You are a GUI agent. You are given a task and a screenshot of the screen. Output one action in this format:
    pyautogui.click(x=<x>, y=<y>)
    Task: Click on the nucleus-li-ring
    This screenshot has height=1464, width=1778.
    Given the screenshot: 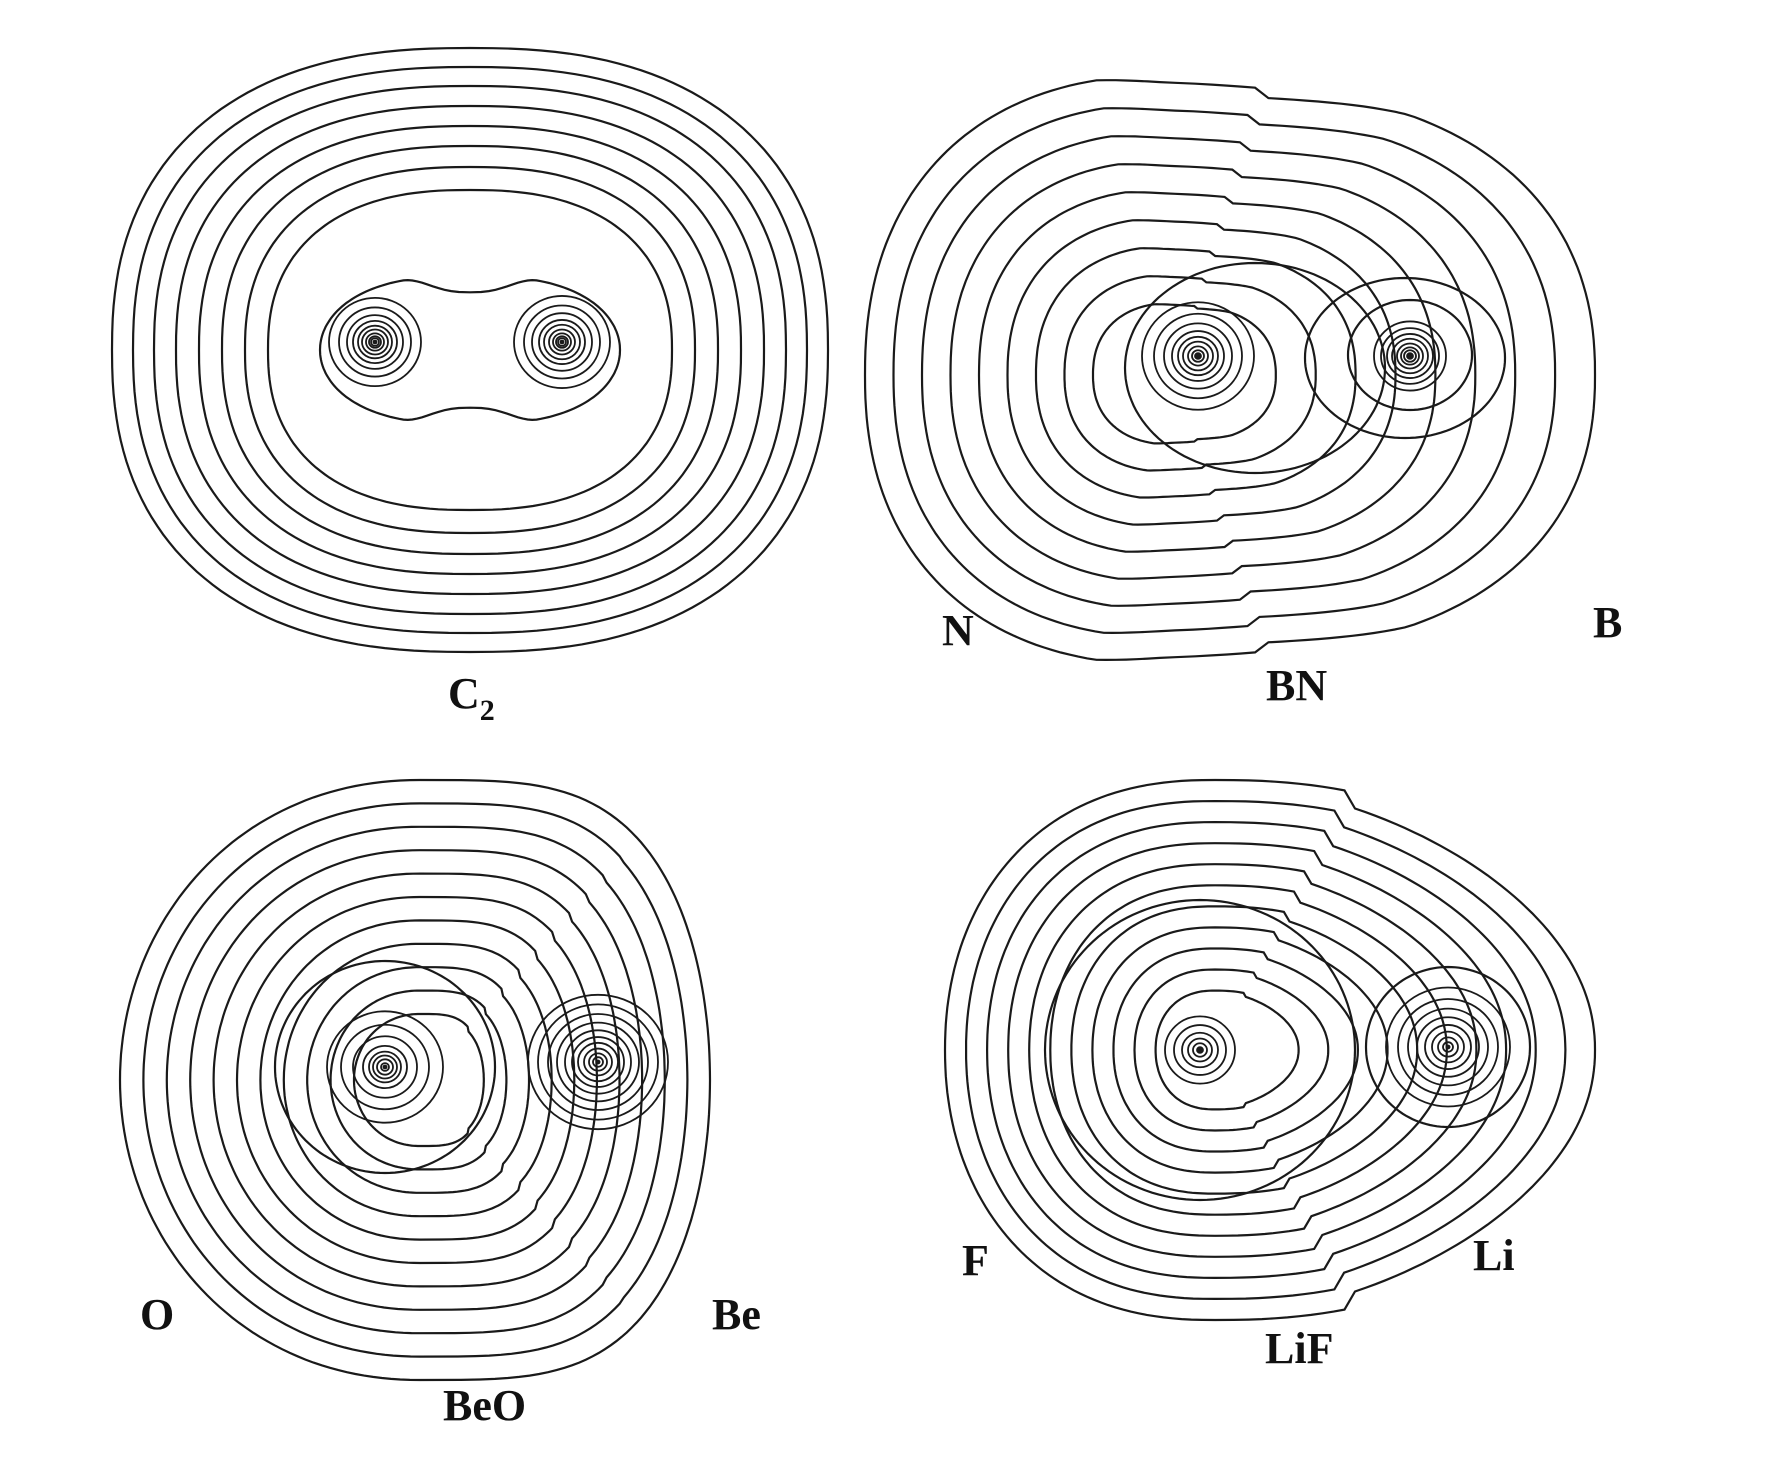 What is the action you would take?
    pyautogui.click(x=1448, y=1047)
    